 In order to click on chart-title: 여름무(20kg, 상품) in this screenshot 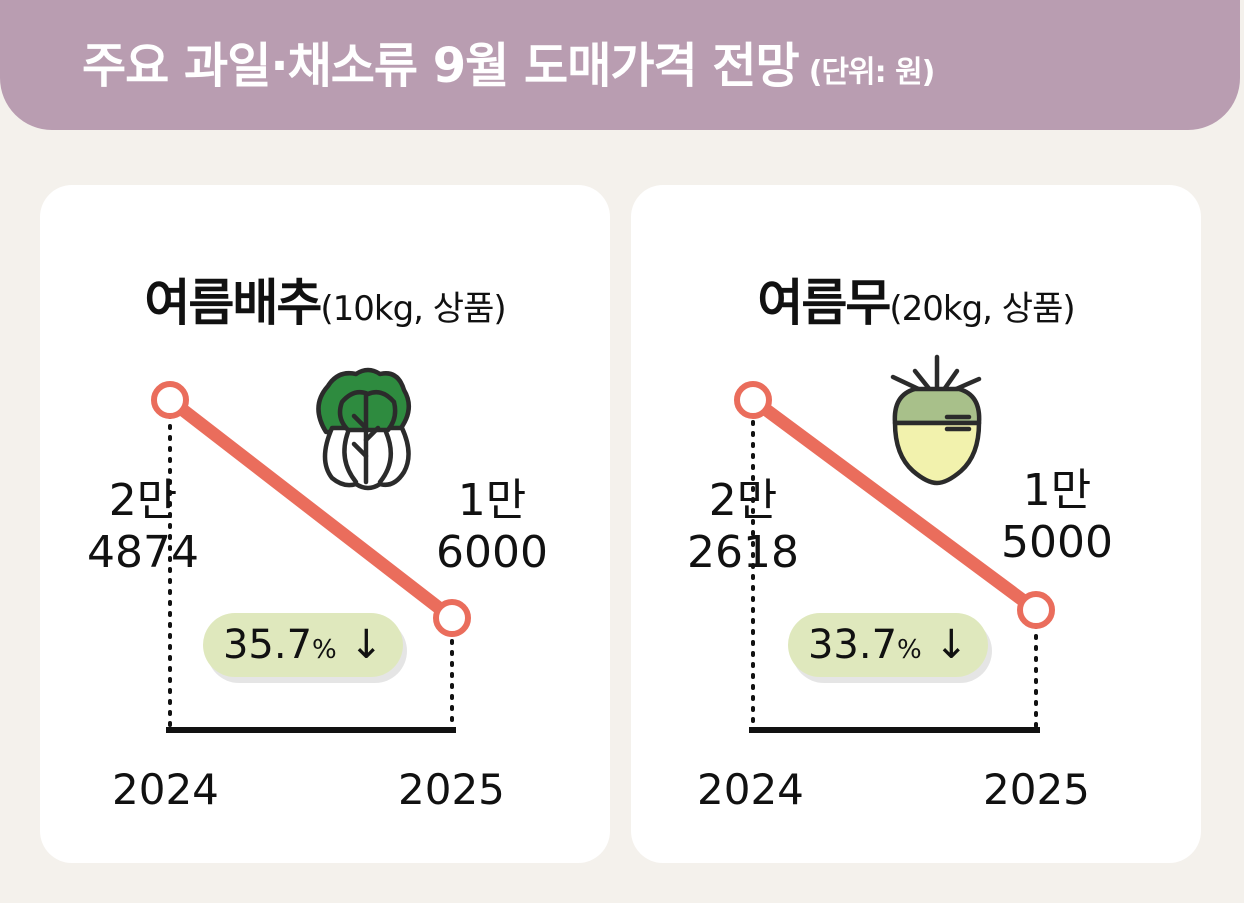, I will do `click(916, 299)`.